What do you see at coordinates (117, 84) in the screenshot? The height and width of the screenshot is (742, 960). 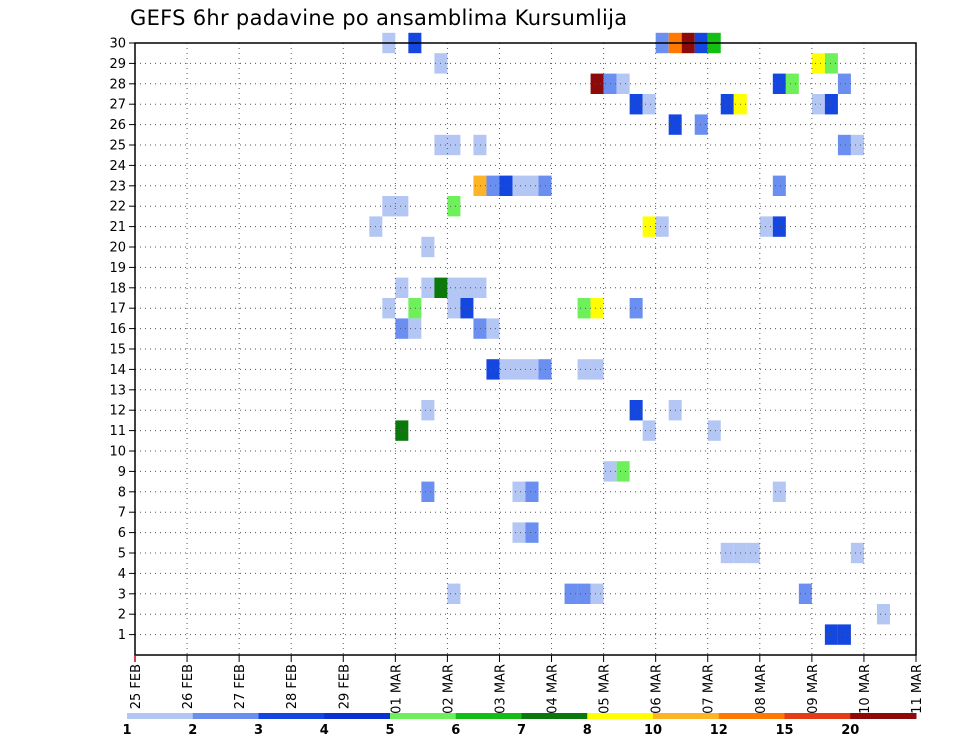 I see `y-tick-label: 28` at bounding box center [117, 84].